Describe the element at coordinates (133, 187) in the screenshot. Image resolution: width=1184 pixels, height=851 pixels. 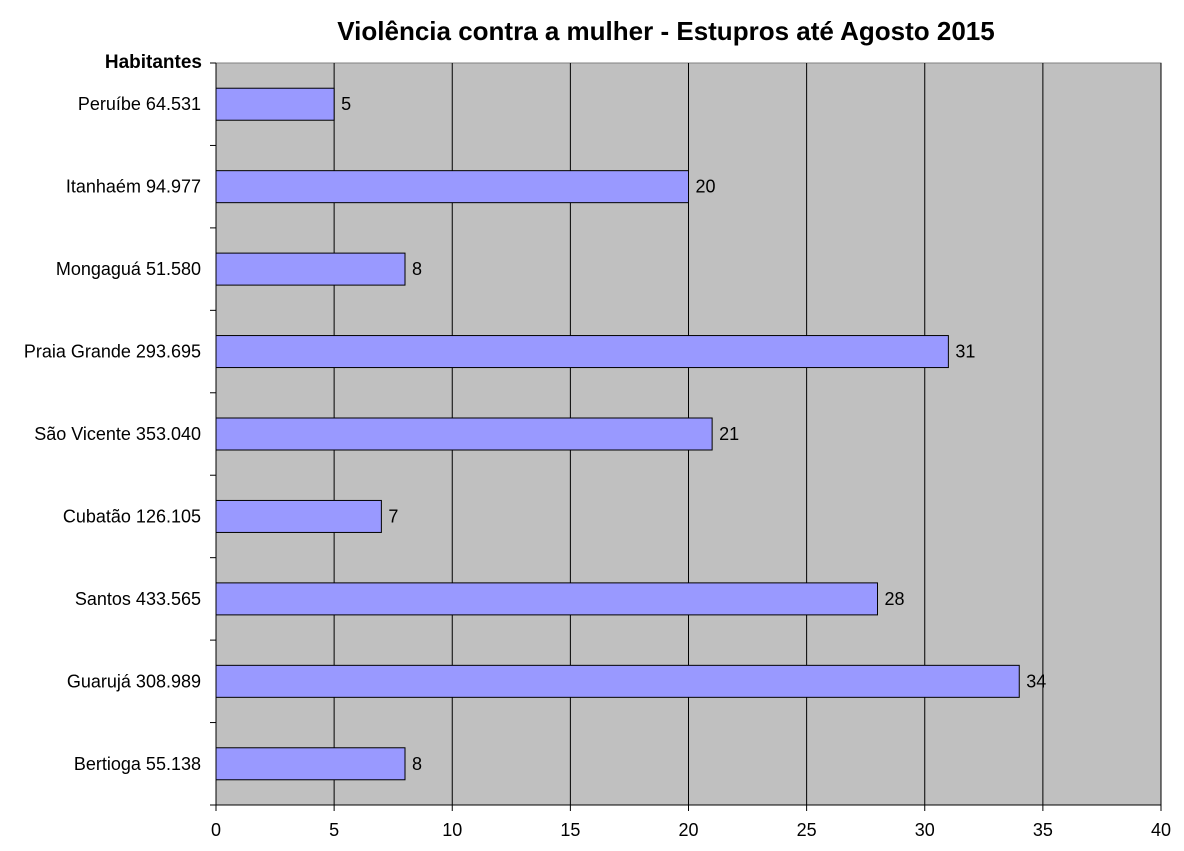
I see `category-label: Itanhaém 94.977` at that location.